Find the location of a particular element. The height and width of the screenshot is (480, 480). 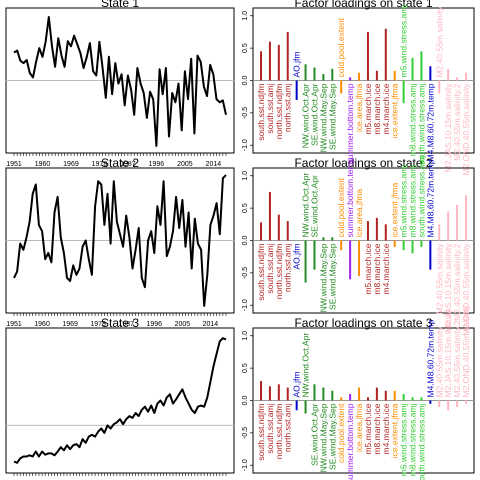

chart-title: State 3 is located at coordinates (120, 323).